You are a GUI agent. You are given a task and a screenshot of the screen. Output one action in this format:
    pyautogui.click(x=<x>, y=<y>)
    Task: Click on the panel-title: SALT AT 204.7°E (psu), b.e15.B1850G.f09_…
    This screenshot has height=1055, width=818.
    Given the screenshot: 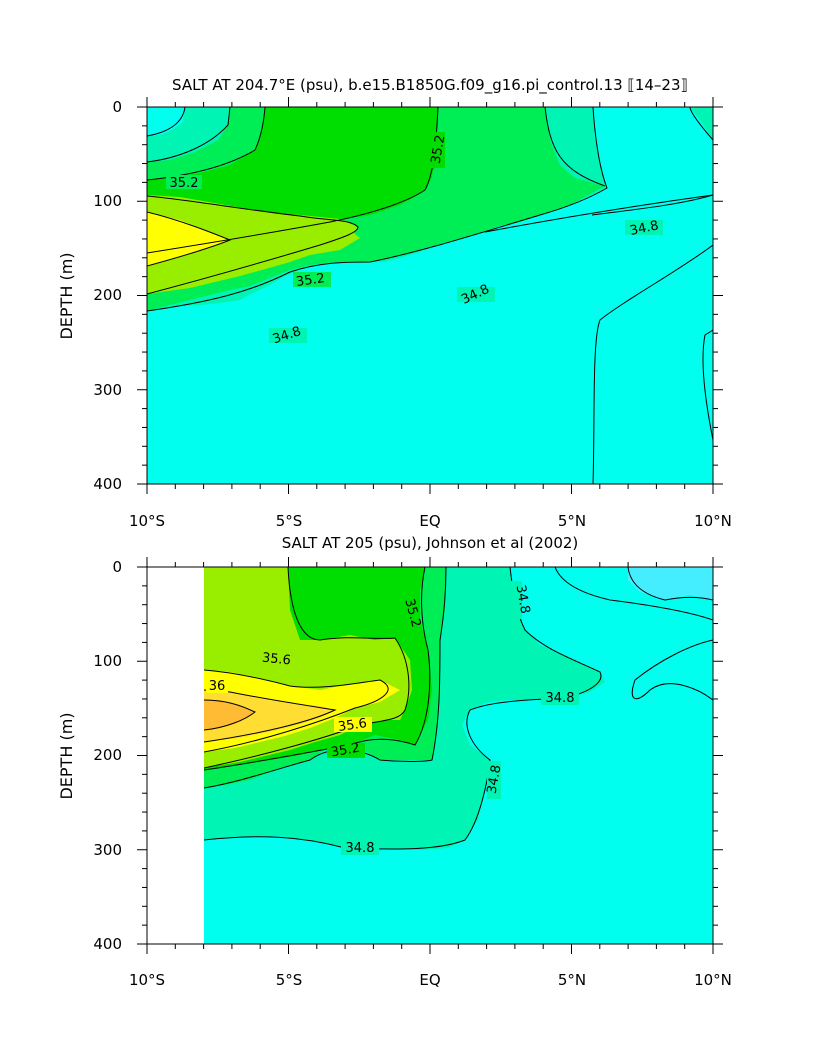 What is the action you would take?
    pyautogui.click(x=430, y=85)
    